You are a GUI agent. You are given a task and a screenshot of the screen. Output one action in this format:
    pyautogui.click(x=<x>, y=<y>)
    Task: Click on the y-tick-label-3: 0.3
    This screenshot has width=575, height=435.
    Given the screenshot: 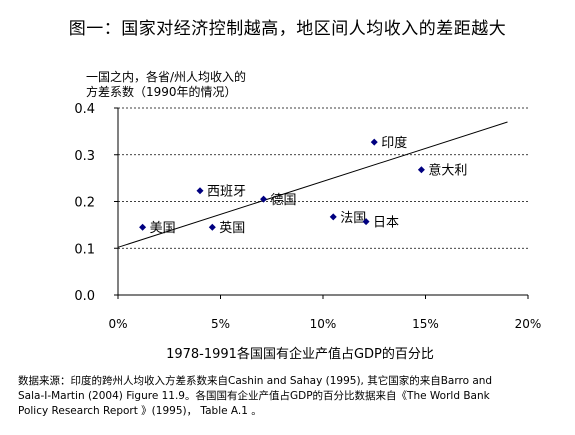 What is the action you would take?
    pyautogui.click(x=84, y=156)
    